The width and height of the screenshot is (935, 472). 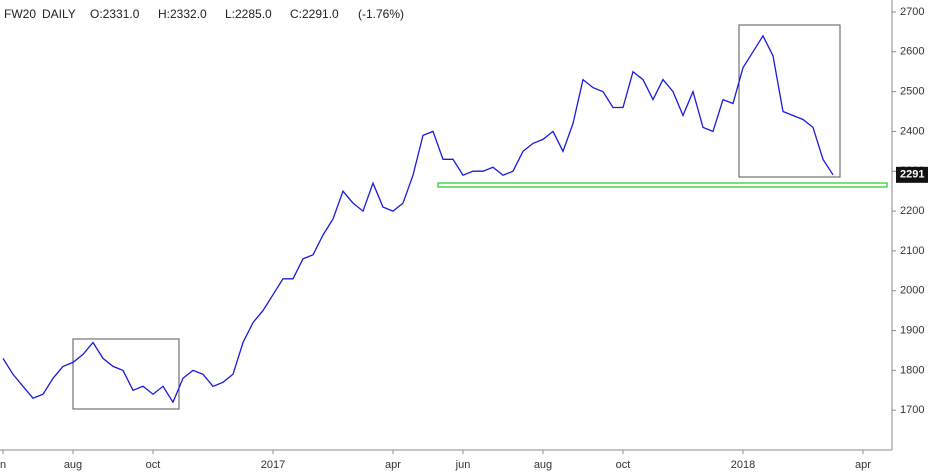 I want to click on low-label: L:2285.0, so click(x=248, y=14).